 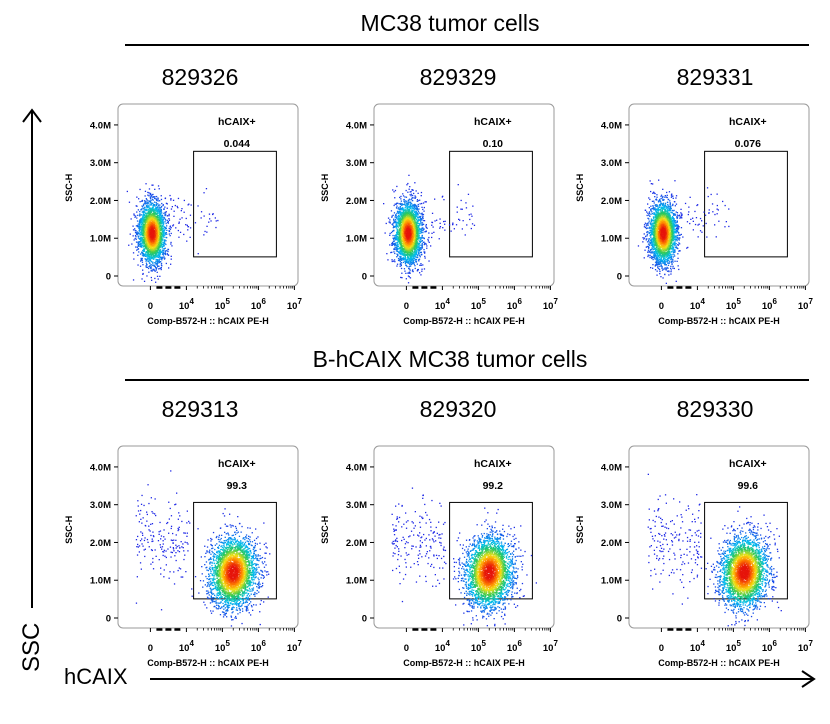 I want to click on group-title-b-hcaix: B-hCAIX MC38 tumor cells, so click(x=450, y=359).